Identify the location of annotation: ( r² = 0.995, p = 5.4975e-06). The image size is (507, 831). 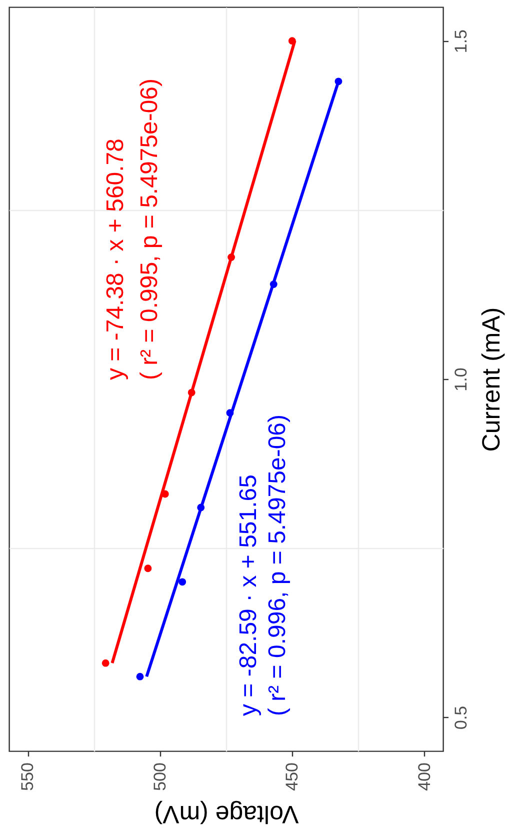
(149, 229).